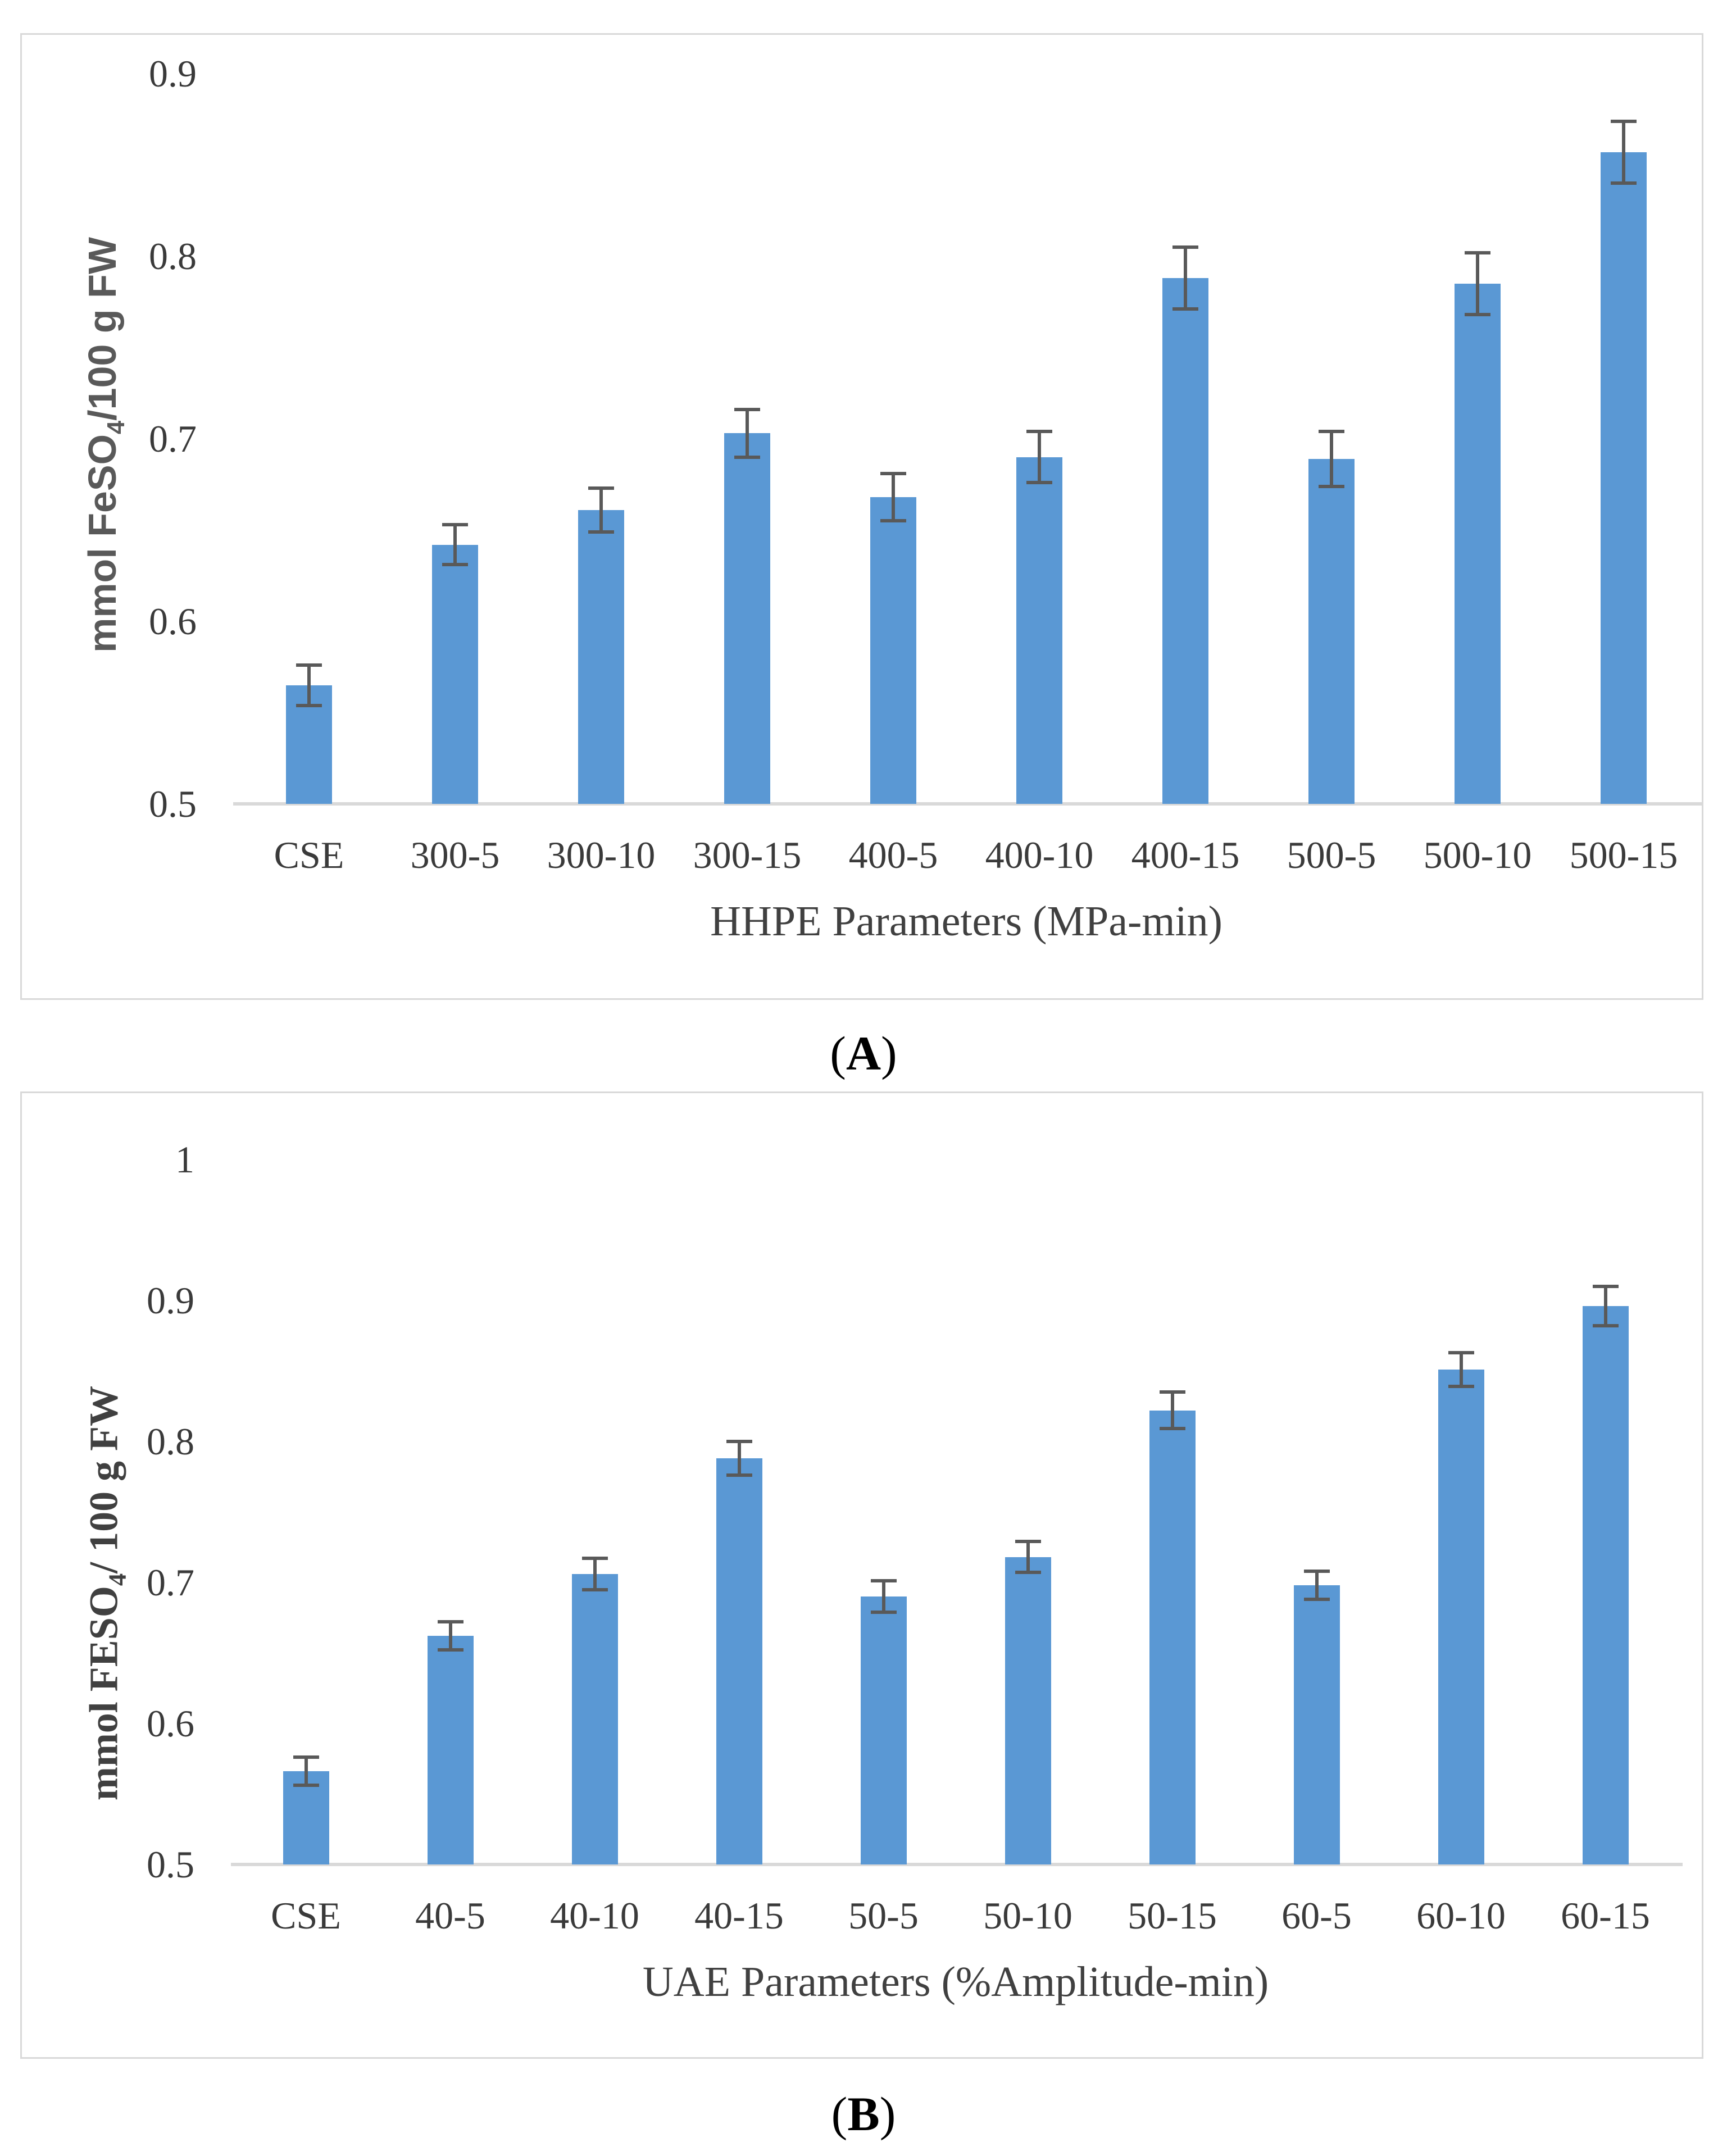 The image size is (1727, 2156). Describe the element at coordinates (601, 855) in the screenshot. I see `x-tick-label-300-10: 300-10` at that location.